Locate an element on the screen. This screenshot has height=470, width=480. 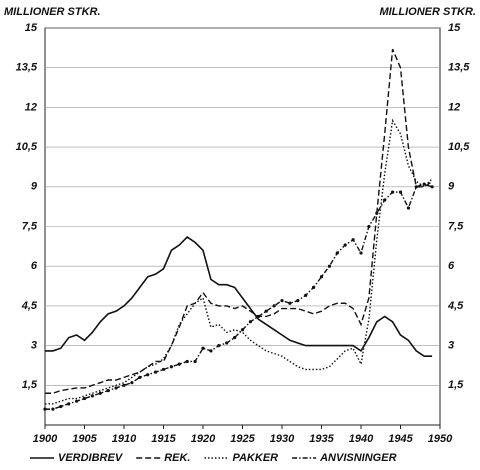
y-tick-label: 6 is located at coordinates (34, 266).